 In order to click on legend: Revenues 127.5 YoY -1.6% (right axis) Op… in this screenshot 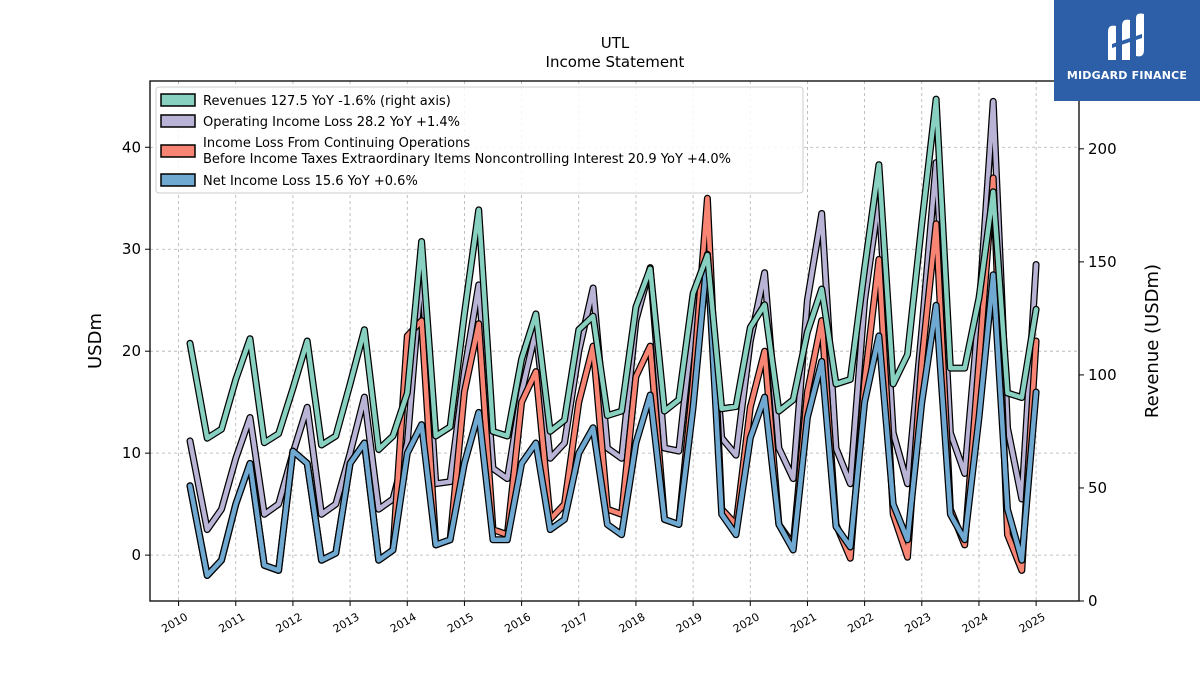, I will do `click(479, 140)`.